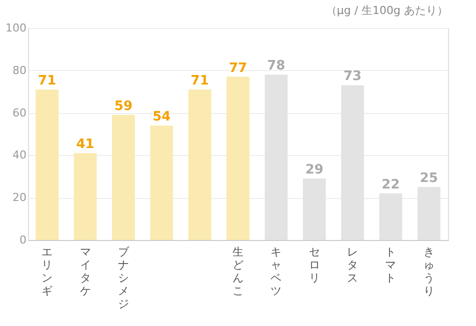 The height and width of the screenshot is (326, 476). What do you see at coordinates (314, 265) in the screenshot?
I see `x-tick-label: セロリ` at bounding box center [314, 265].